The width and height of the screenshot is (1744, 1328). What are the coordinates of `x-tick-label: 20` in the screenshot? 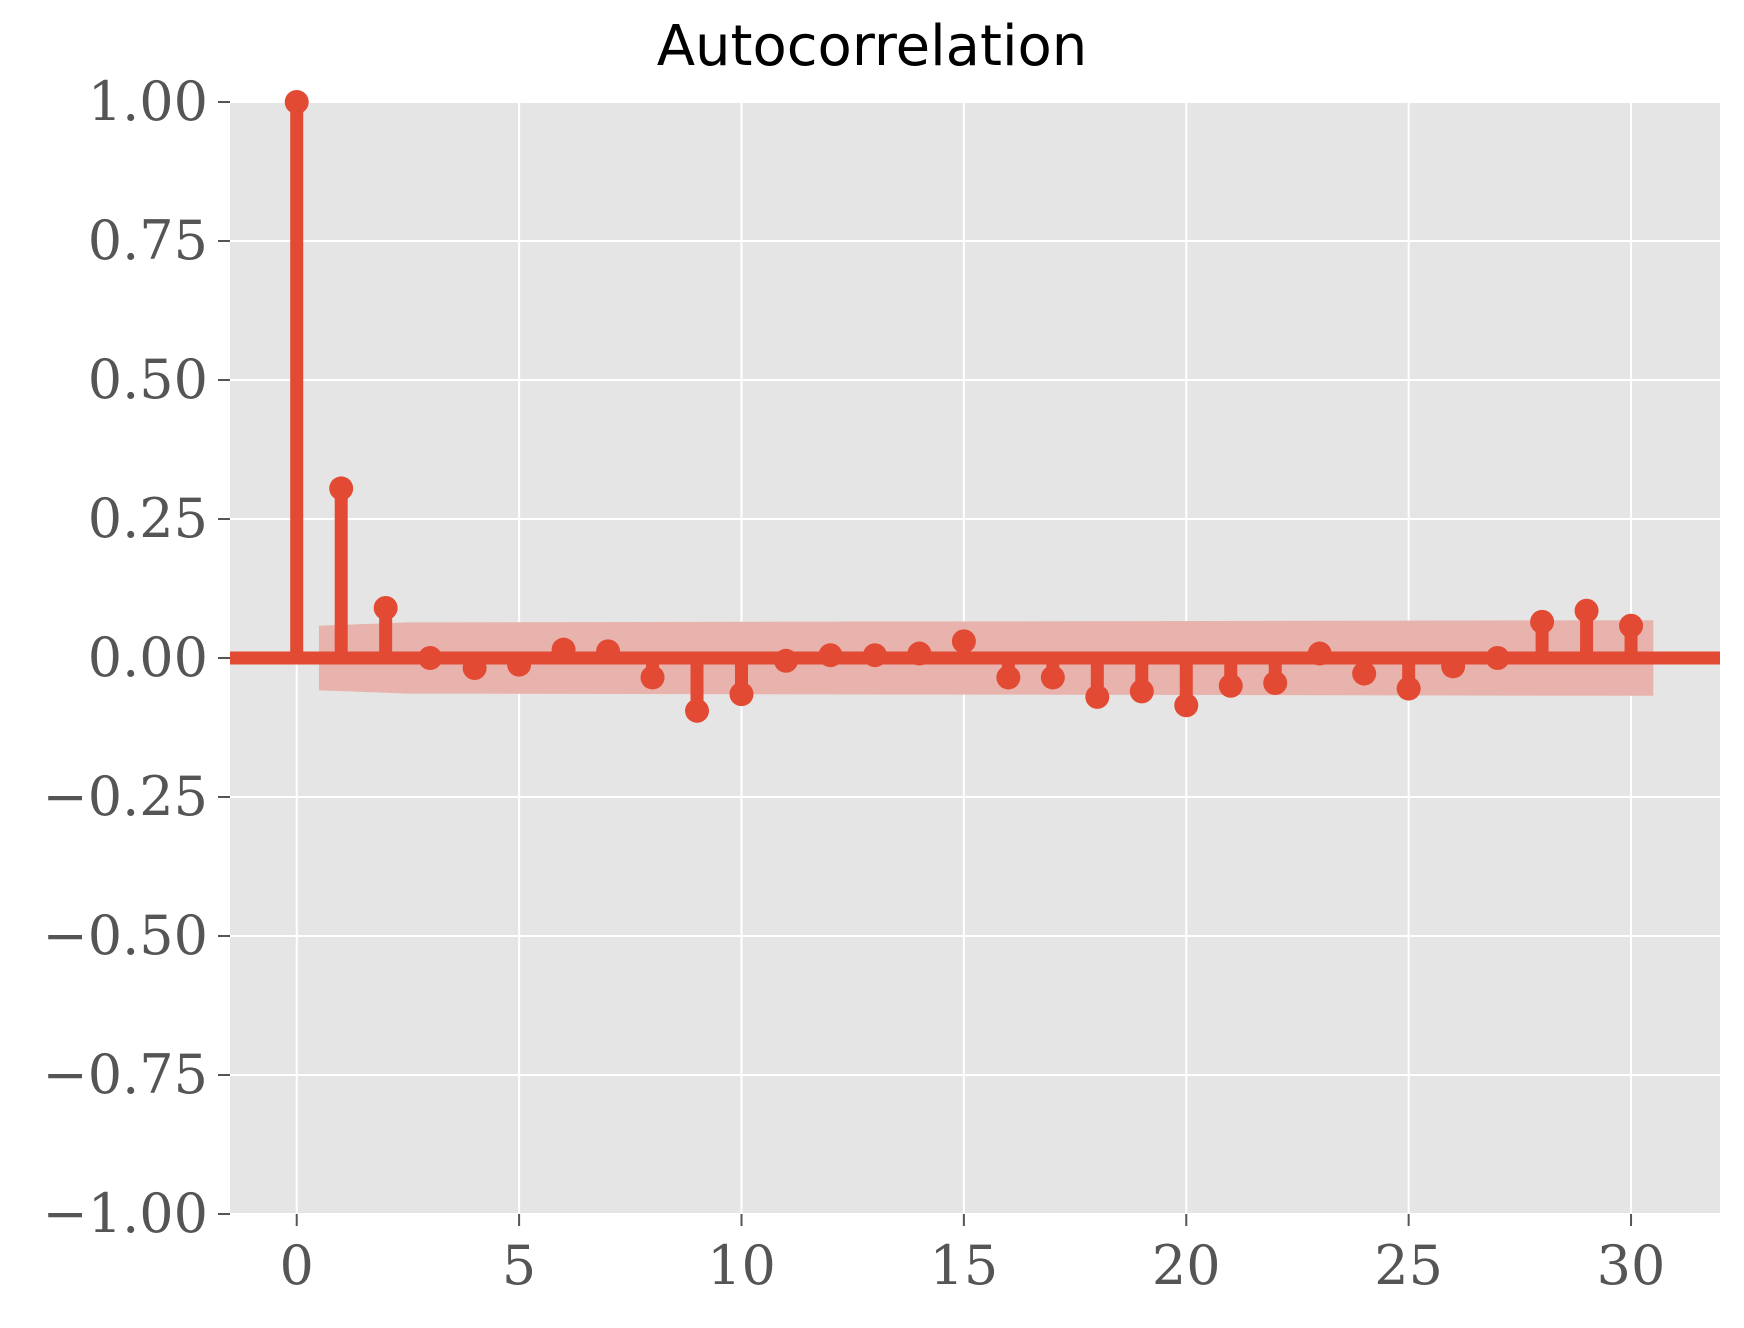 It's located at (1186, 1265).